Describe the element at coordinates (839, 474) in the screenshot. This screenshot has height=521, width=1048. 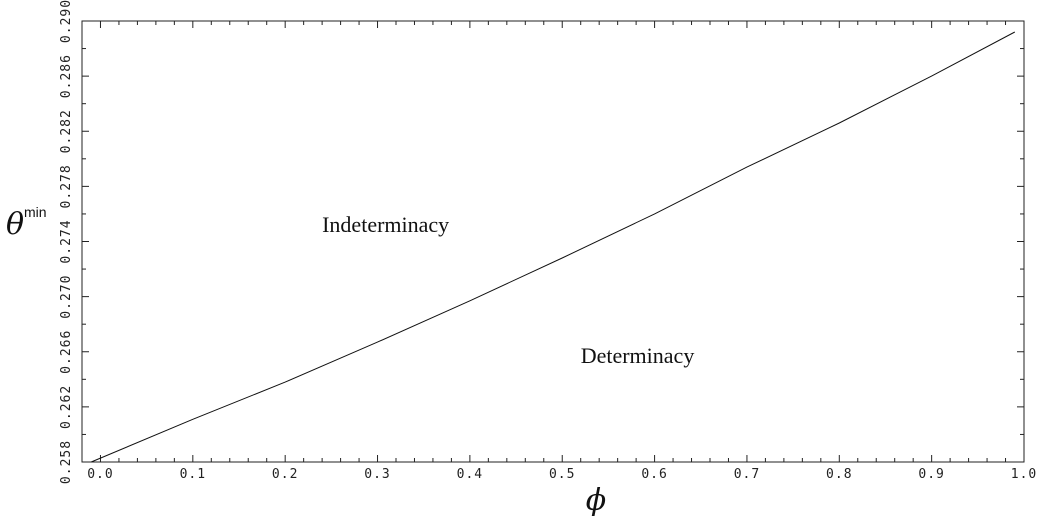
I see `x-tick-label: 0.8` at that location.